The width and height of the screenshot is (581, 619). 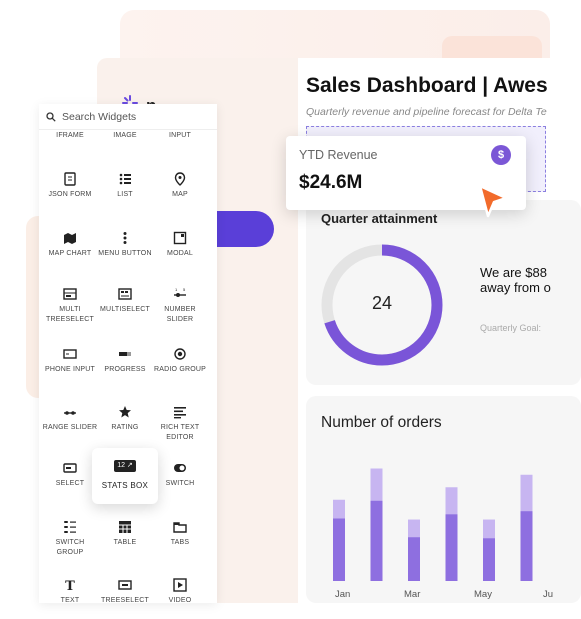 I want to click on search-input, so click(x=136, y=117).